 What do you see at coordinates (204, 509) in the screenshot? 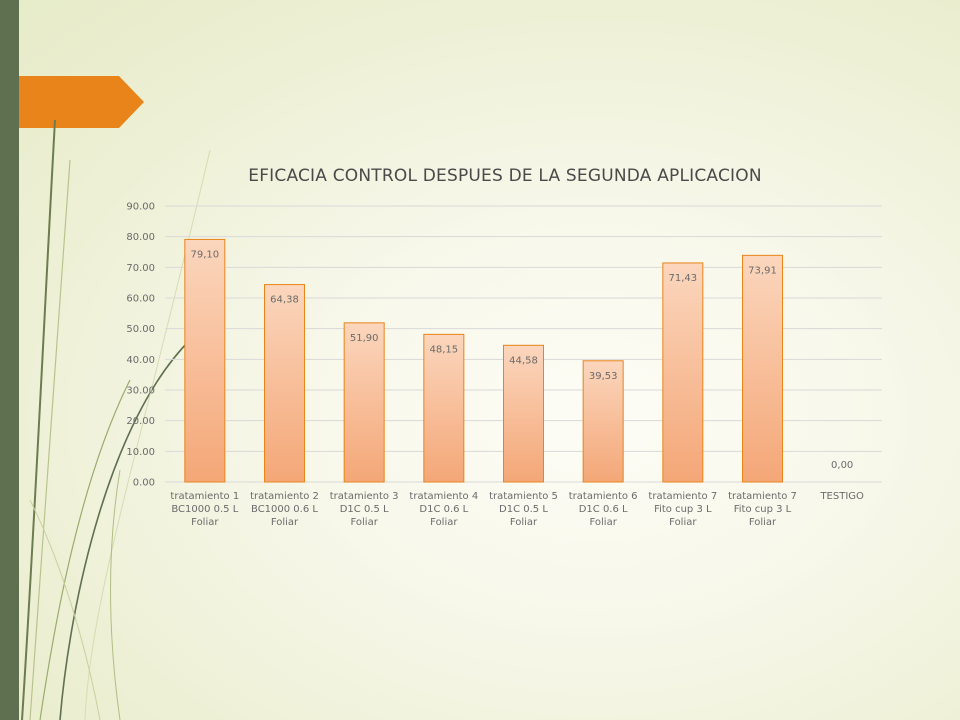
I see `x-category-label: tratamiento 1 BC1000 0.5 L Foliar` at bounding box center [204, 509].